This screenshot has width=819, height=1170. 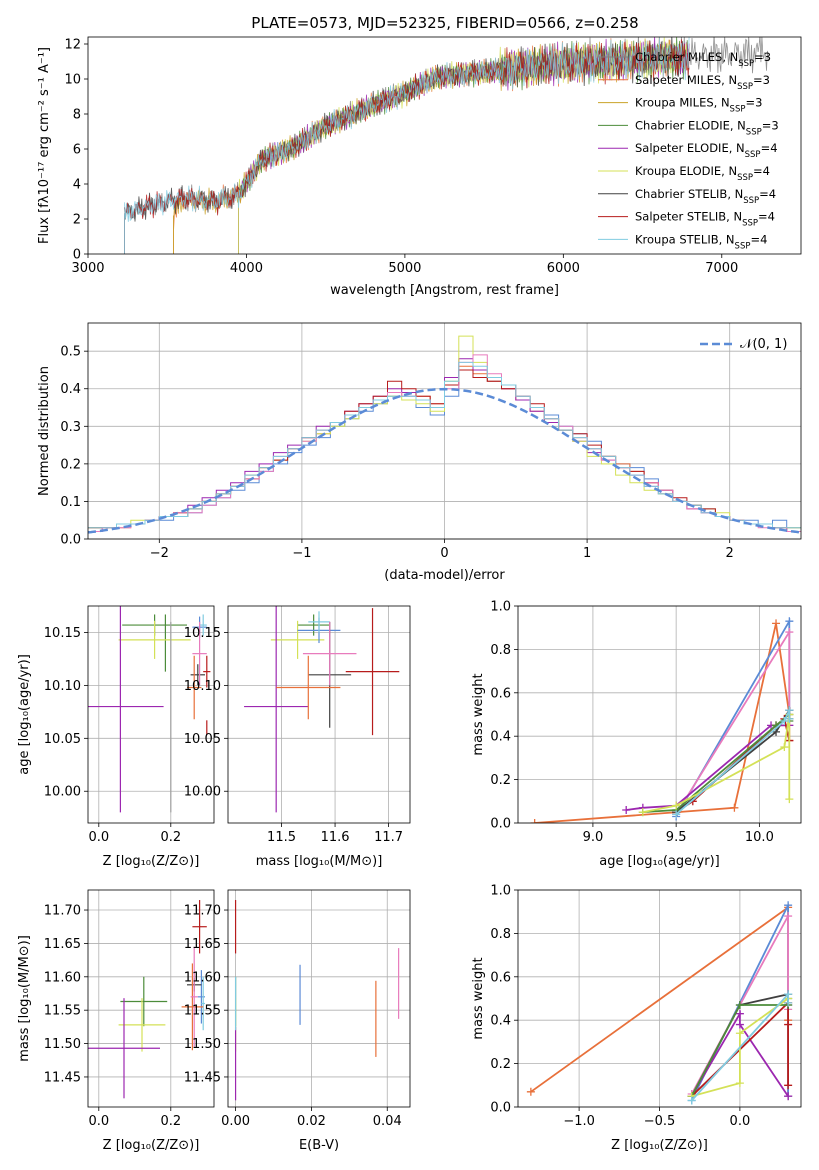 I want to click on y-axis-label: mass [log₁₀(M/M⊙)], so click(x=24, y=998).